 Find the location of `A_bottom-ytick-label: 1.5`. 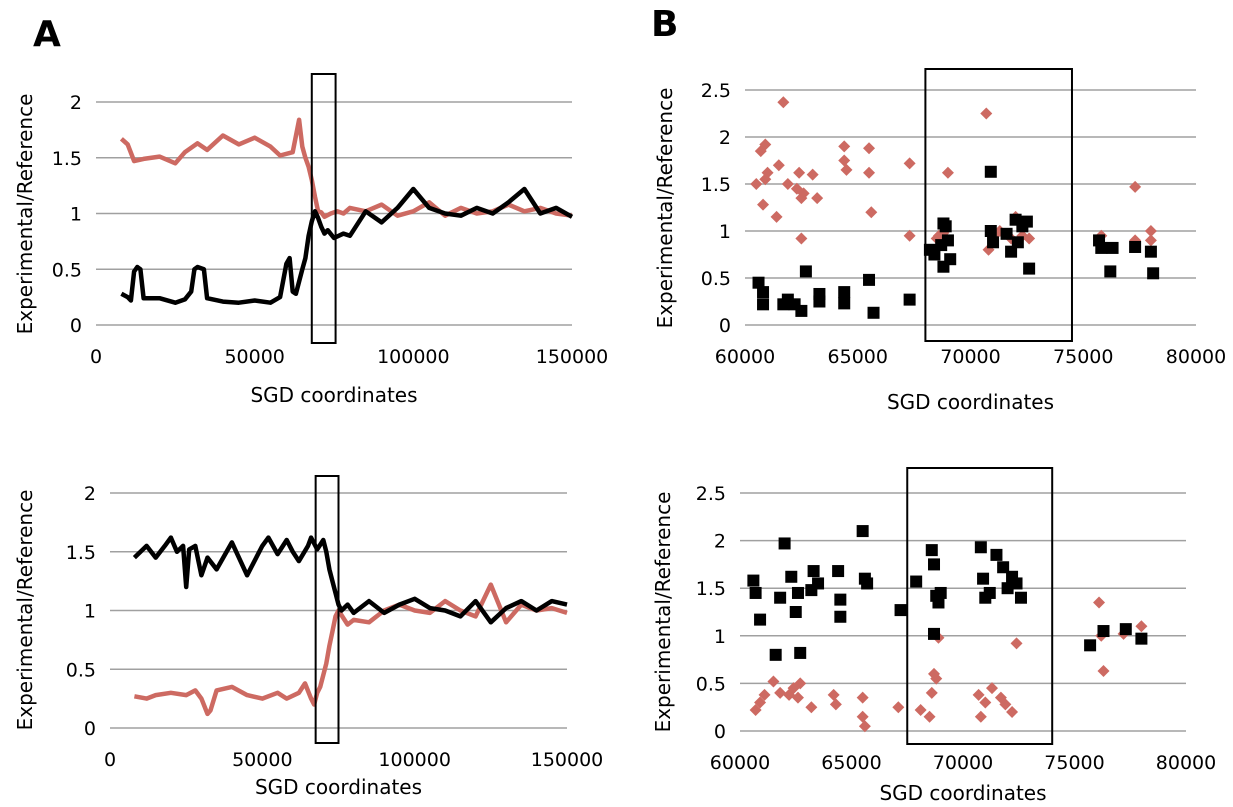

A_bottom-ytick-label: 1.5 is located at coordinates (81, 553).